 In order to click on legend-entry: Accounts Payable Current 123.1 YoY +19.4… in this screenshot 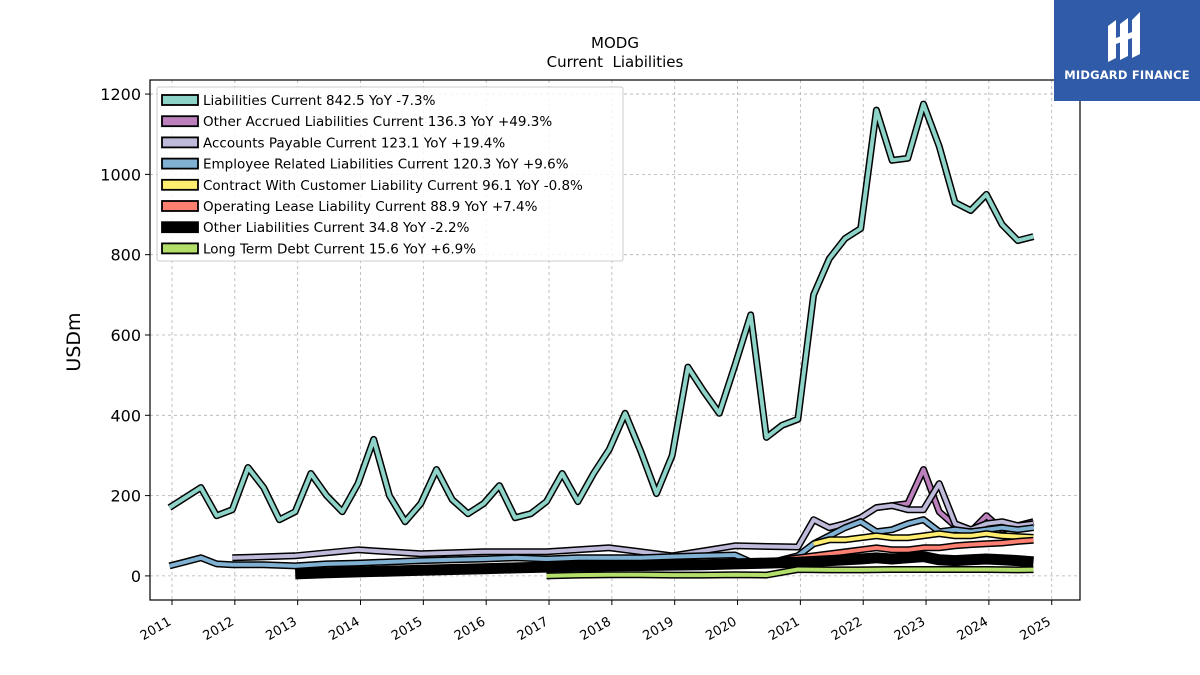, I will do `click(354, 143)`.